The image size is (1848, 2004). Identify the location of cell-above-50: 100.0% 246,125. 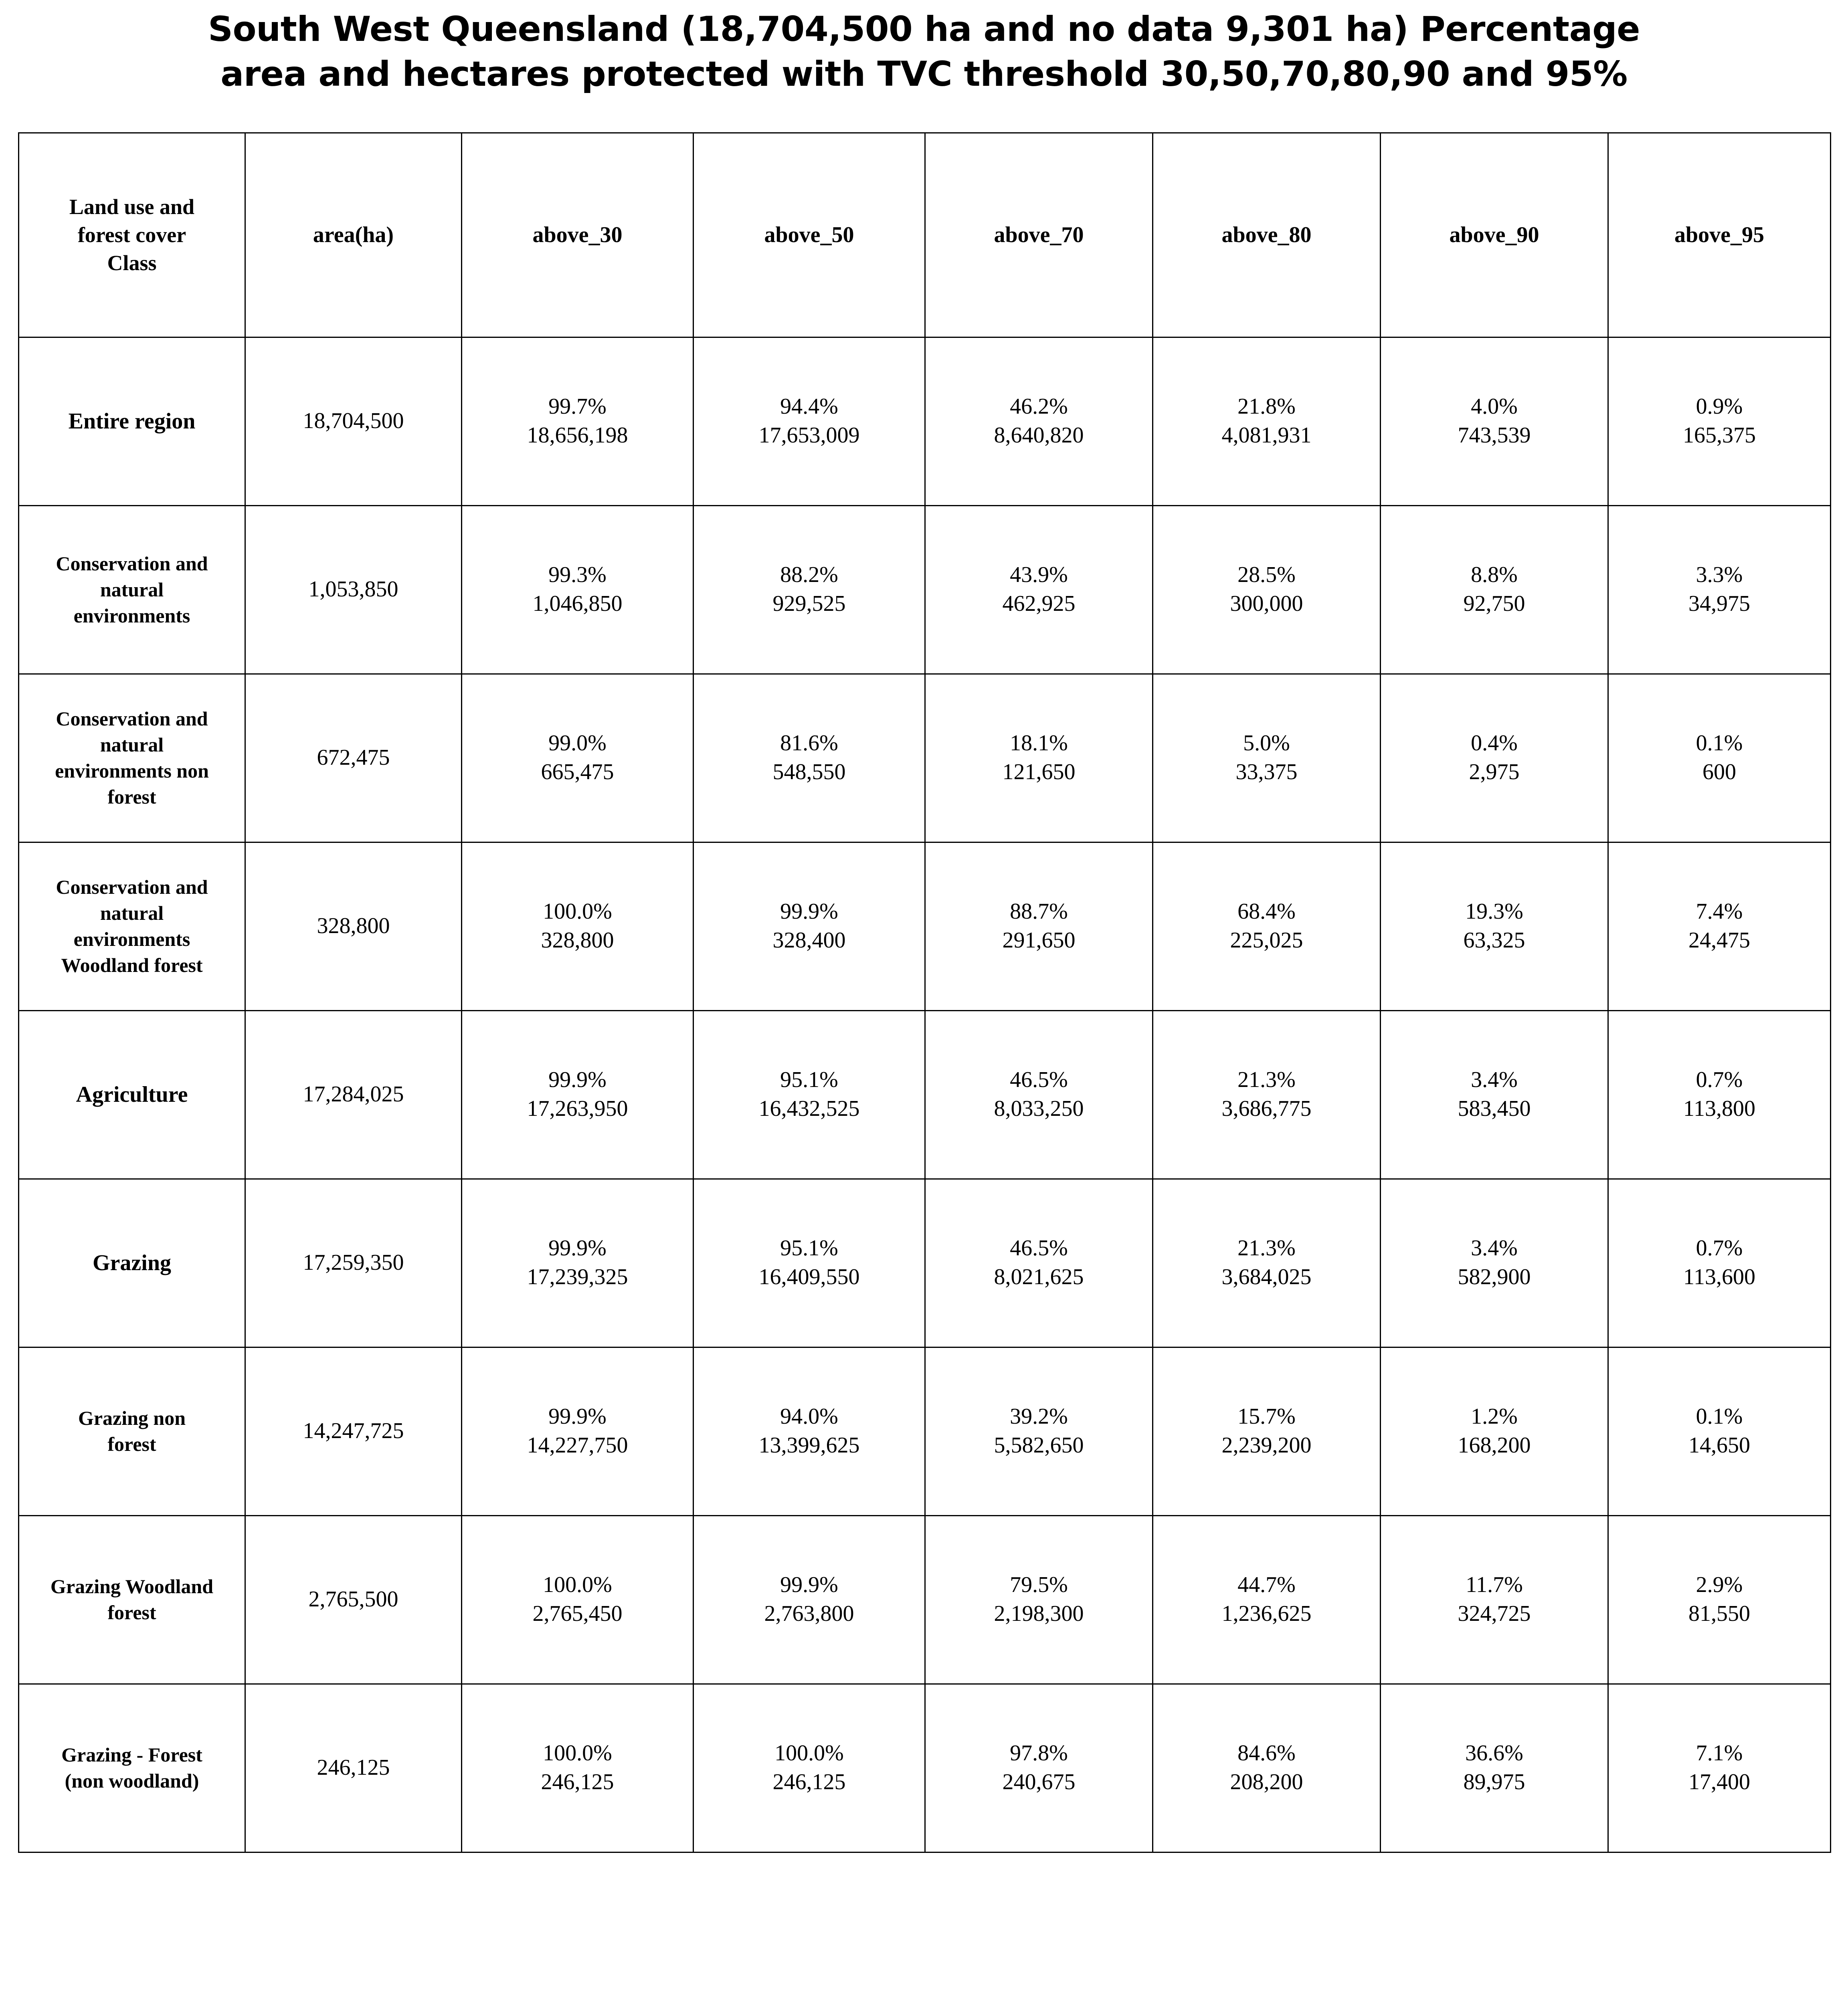
(809, 1768).